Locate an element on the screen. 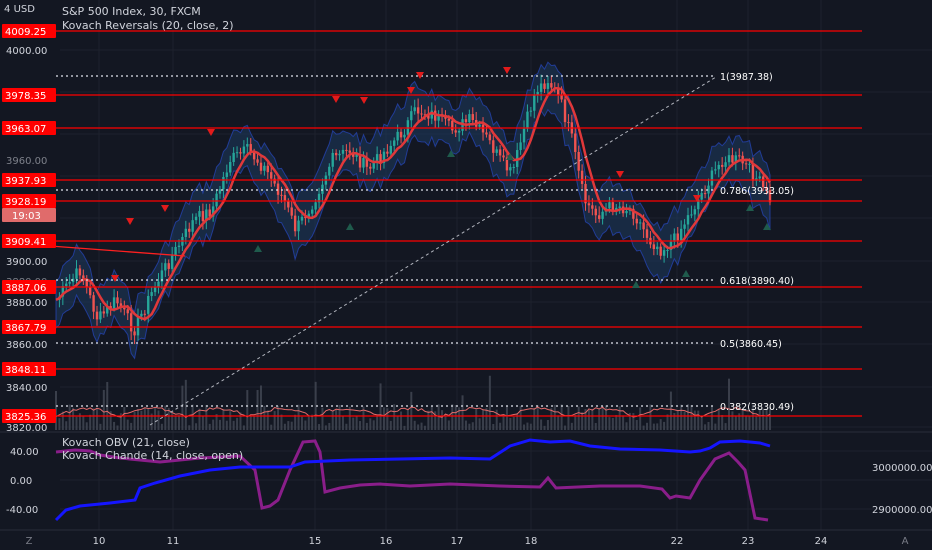  level-badge: 3937.93 is located at coordinates (29, 180).